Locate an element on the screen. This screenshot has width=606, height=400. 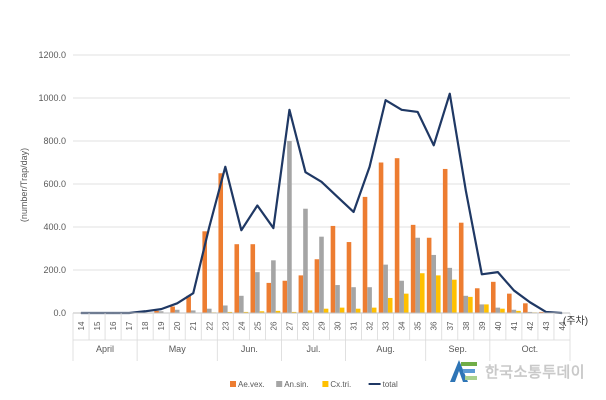
x-tick-label: 40 is located at coordinates (498, 325).